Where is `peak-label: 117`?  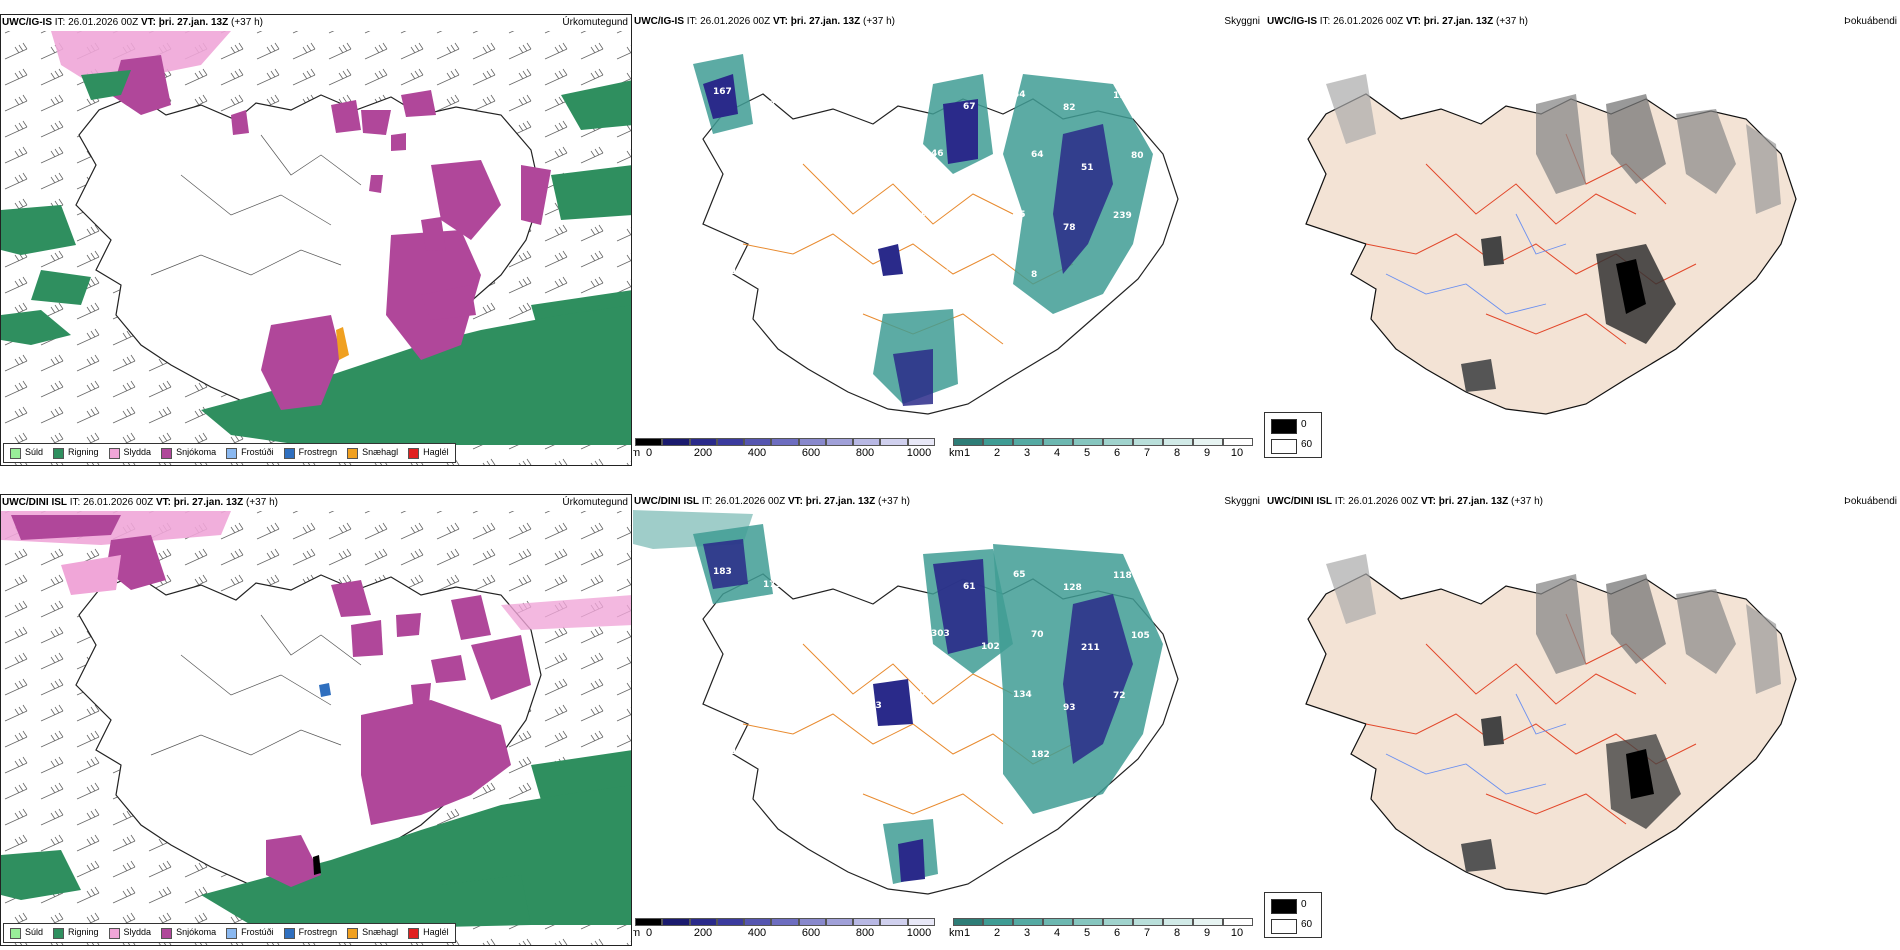 peak-label: 117 is located at coordinates (822, 213).